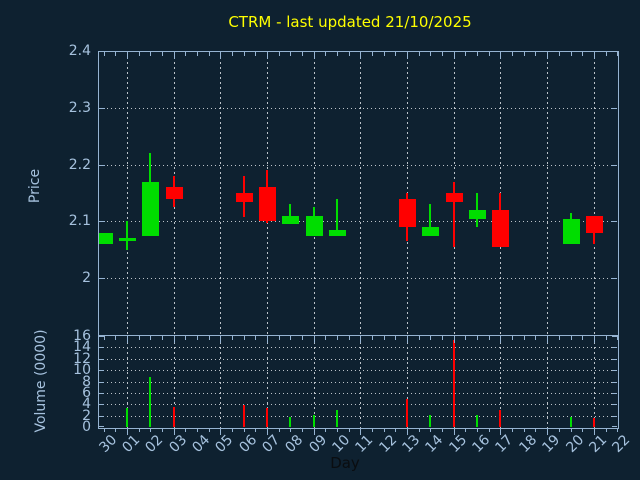 The image size is (640, 480). Describe the element at coordinates (350, 22) in the screenshot. I see `chart-title: CTRM - last updated 21/10/2025` at that location.